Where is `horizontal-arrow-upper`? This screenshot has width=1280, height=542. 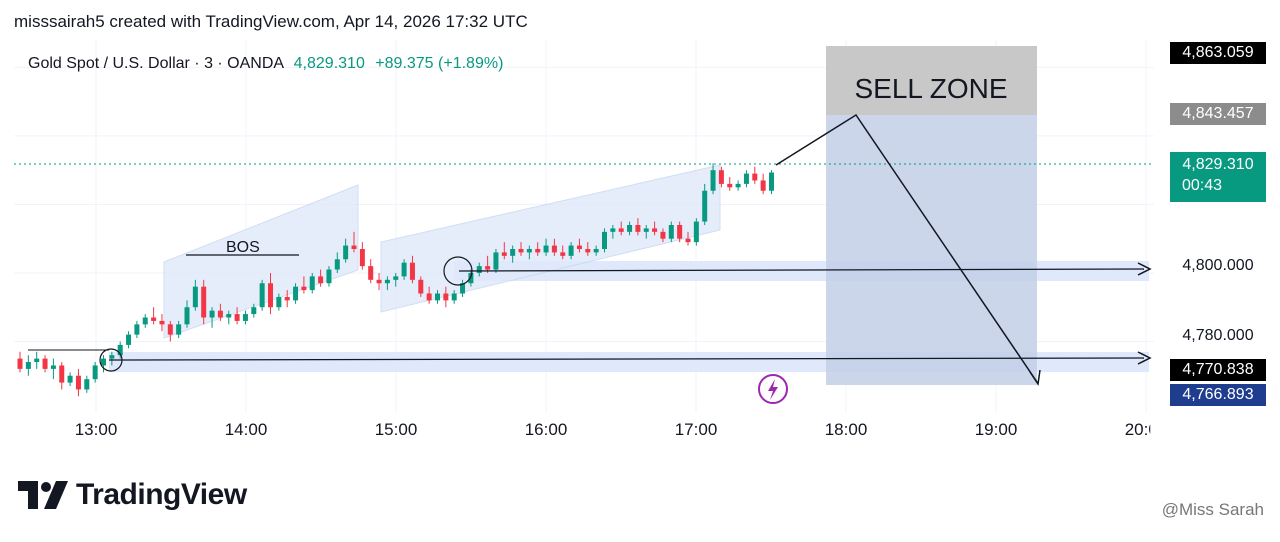 horizontal-arrow-upper is located at coordinates (801, 270).